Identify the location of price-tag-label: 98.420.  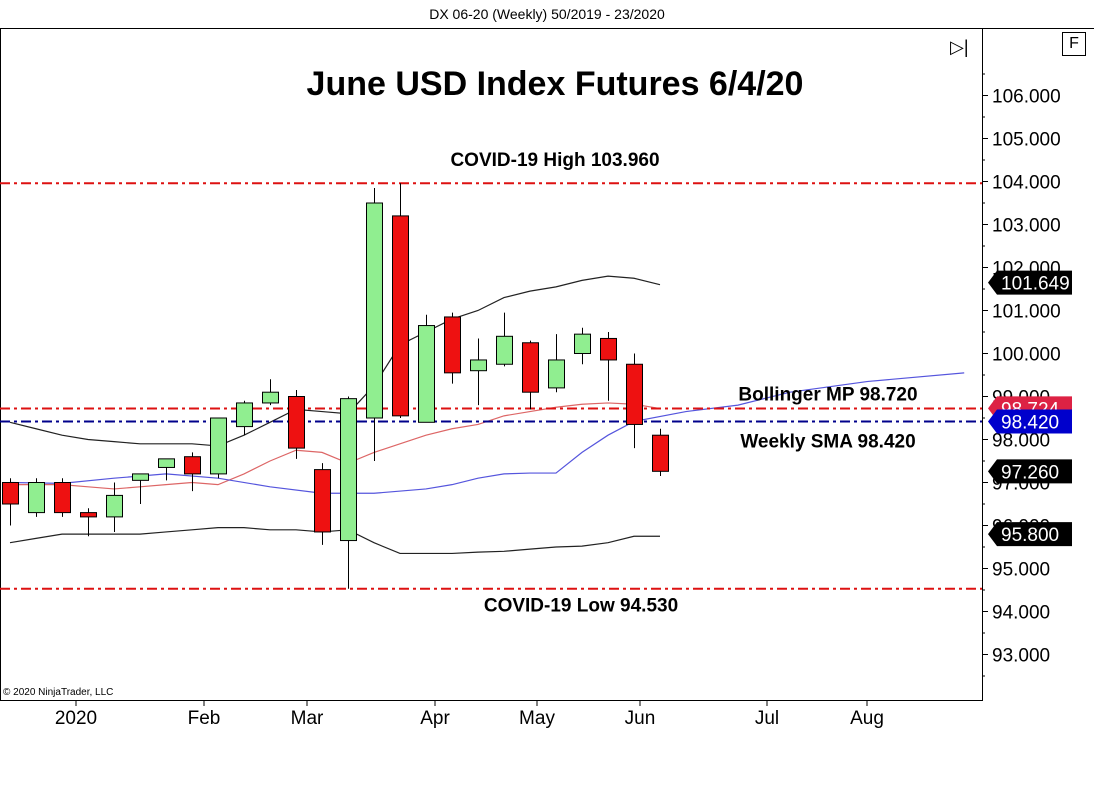
(1030, 422).